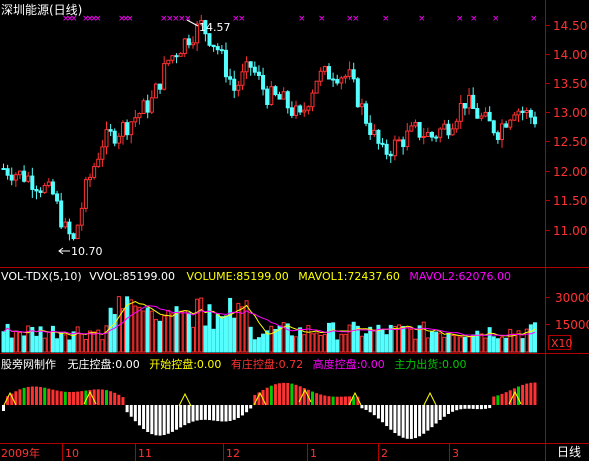 This screenshot has width=589, height=461. I want to click on date-label-jan: 1, so click(313, 453).